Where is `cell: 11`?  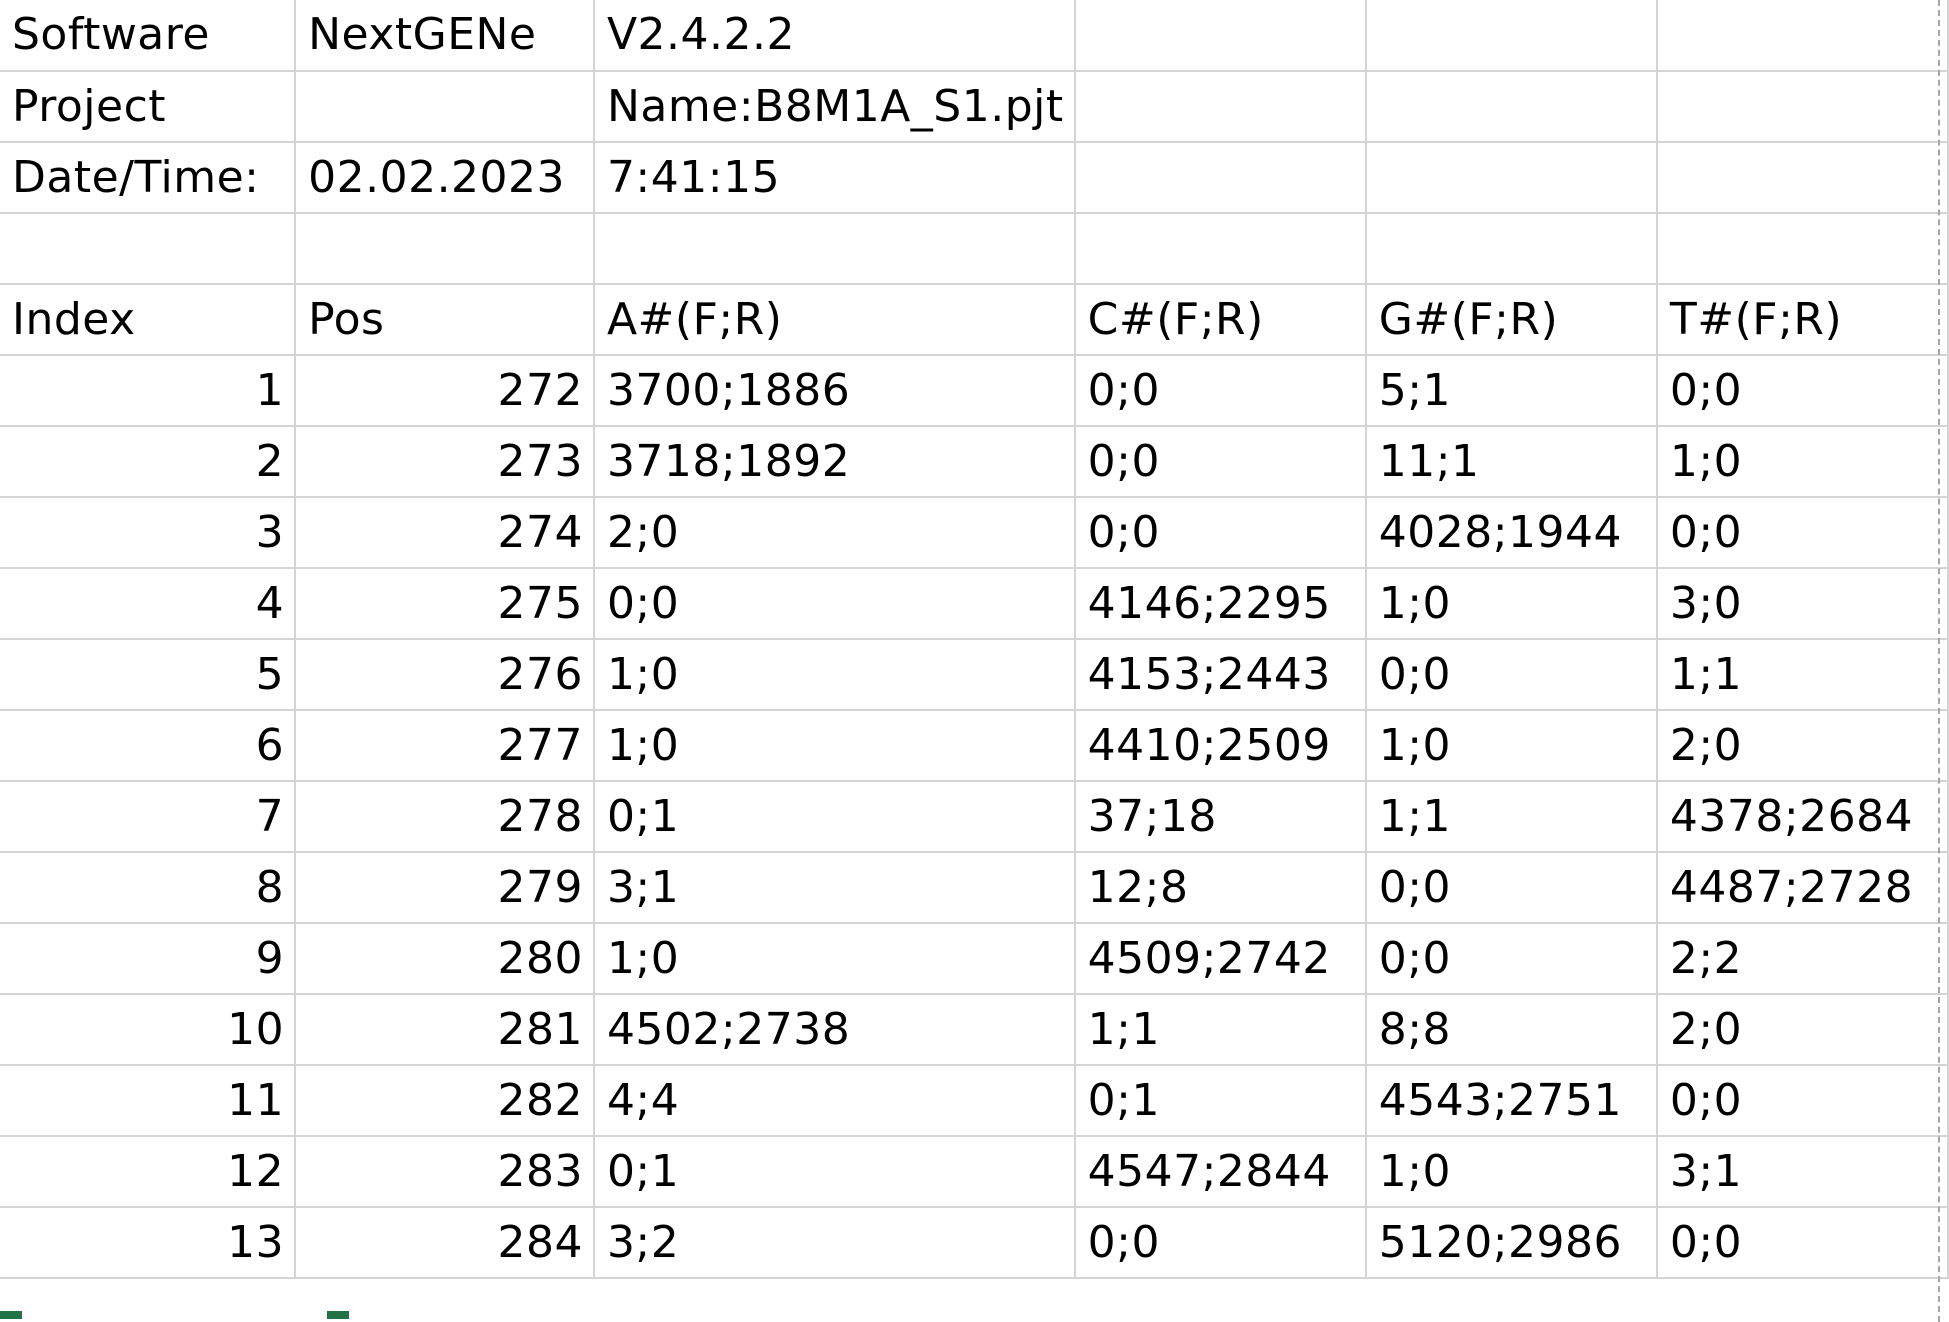 cell: 11 is located at coordinates (148, 1101).